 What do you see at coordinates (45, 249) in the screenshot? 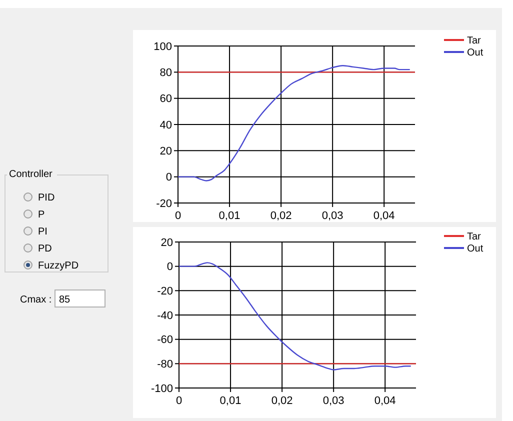
I see `text: PD` at bounding box center [45, 249].